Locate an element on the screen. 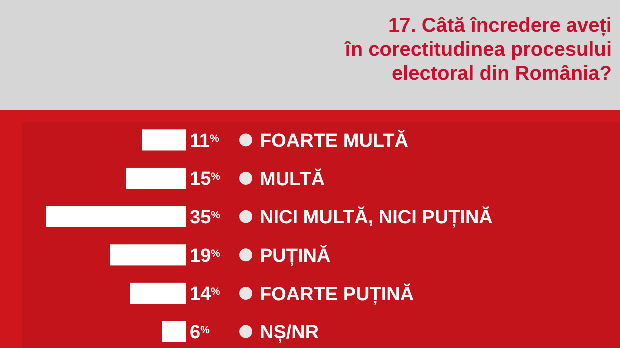  y-tick-label: FOARTE PUȚINĂ is located at coordinates (337, 294).